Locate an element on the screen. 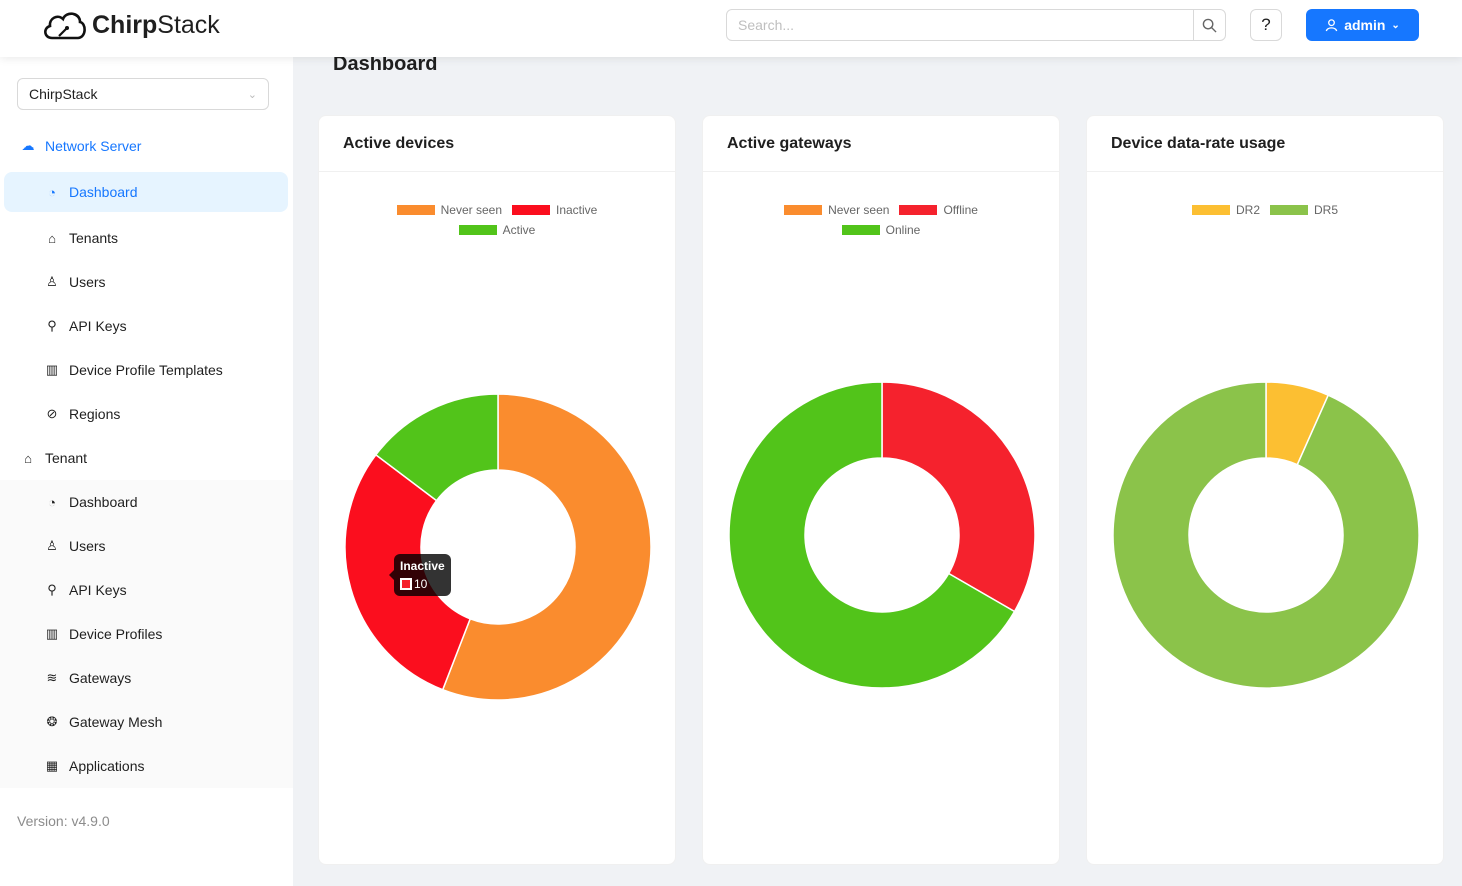 The width and height of the screenshot is (1462, 886). legend-label: DR2 is located at coordinates (1247, 210).